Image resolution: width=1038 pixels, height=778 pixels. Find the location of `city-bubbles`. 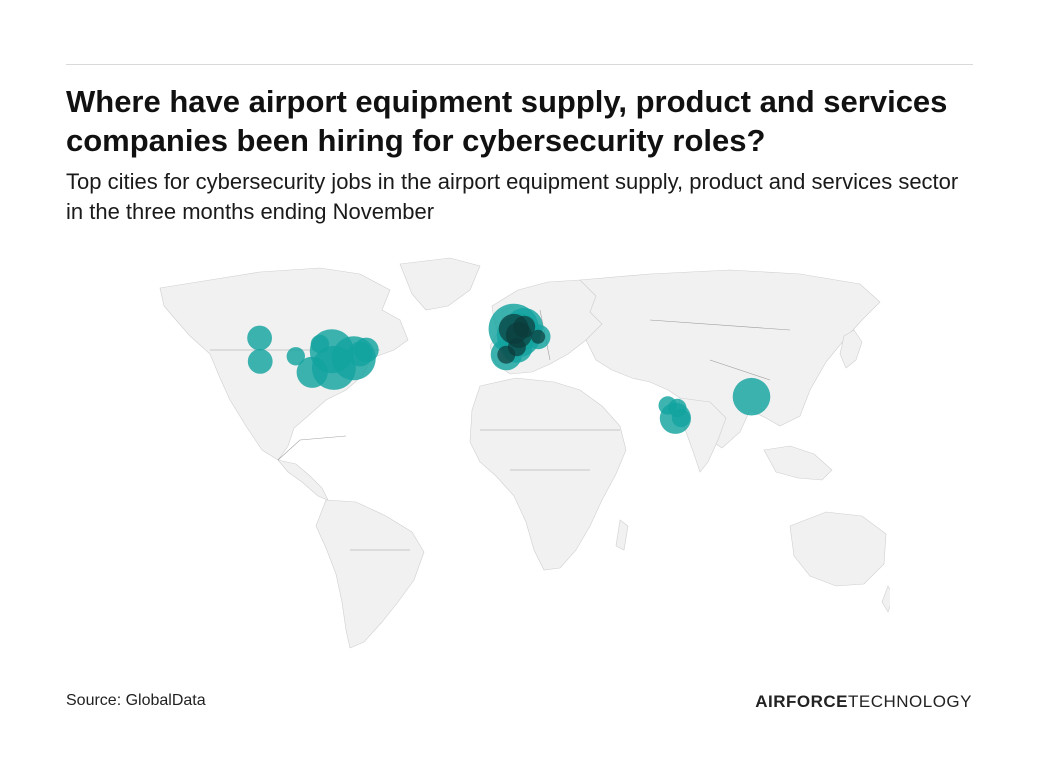

city-bubbles is located at coordinates (509, 368).